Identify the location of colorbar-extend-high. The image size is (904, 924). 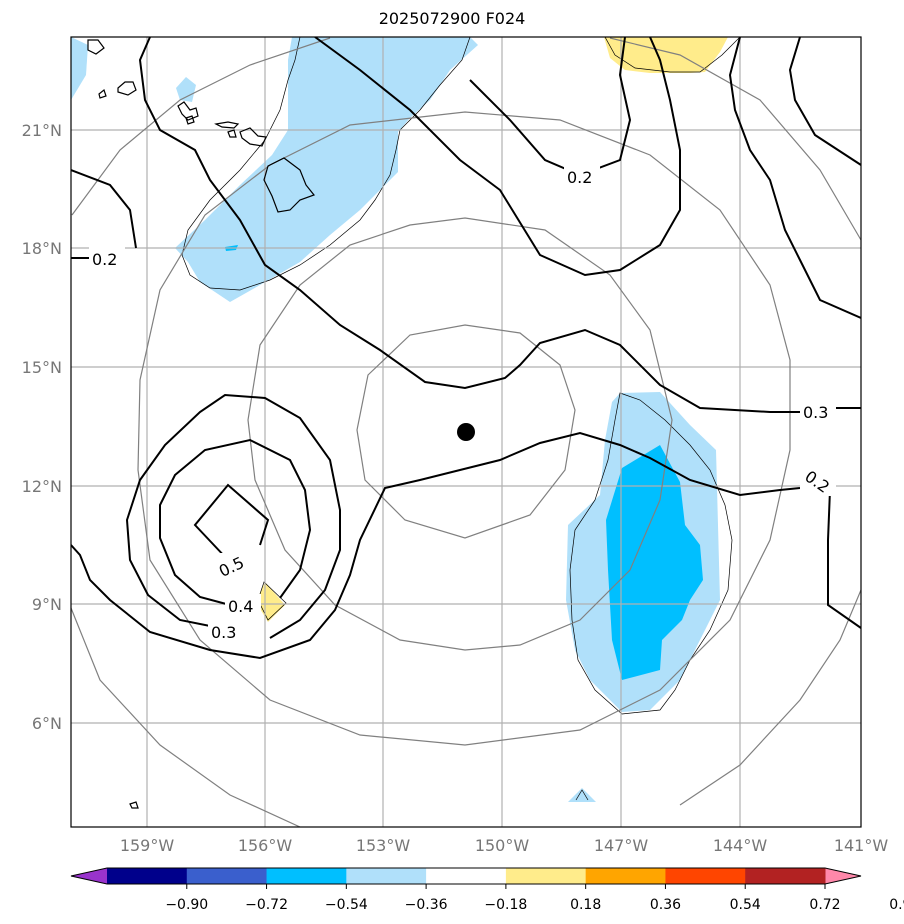
(843, 876).